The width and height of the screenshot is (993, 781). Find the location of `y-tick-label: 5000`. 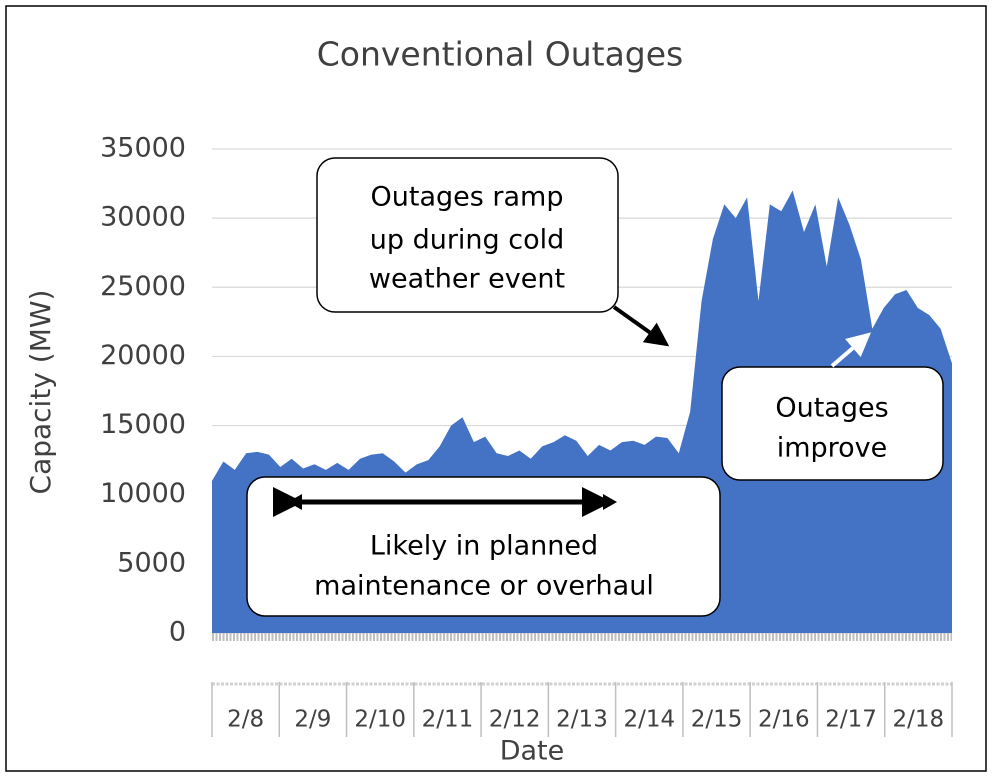

y-tick-label: 5000 is located at coordinates (151, 562).